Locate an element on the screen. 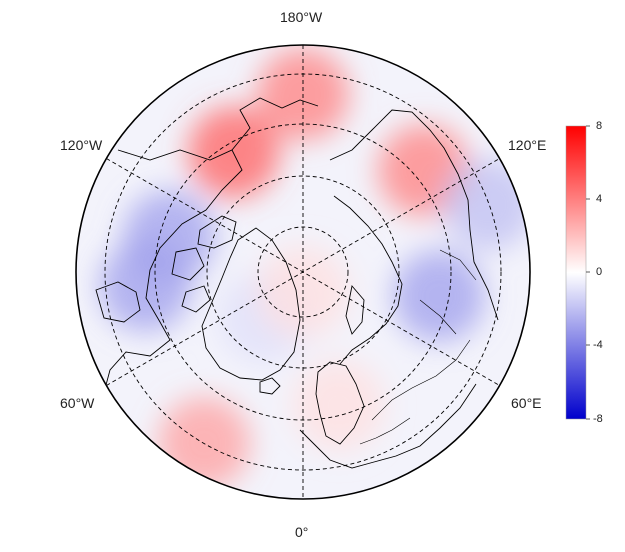  lon-label-120e: 120°E is located at coordinates (527, 145).